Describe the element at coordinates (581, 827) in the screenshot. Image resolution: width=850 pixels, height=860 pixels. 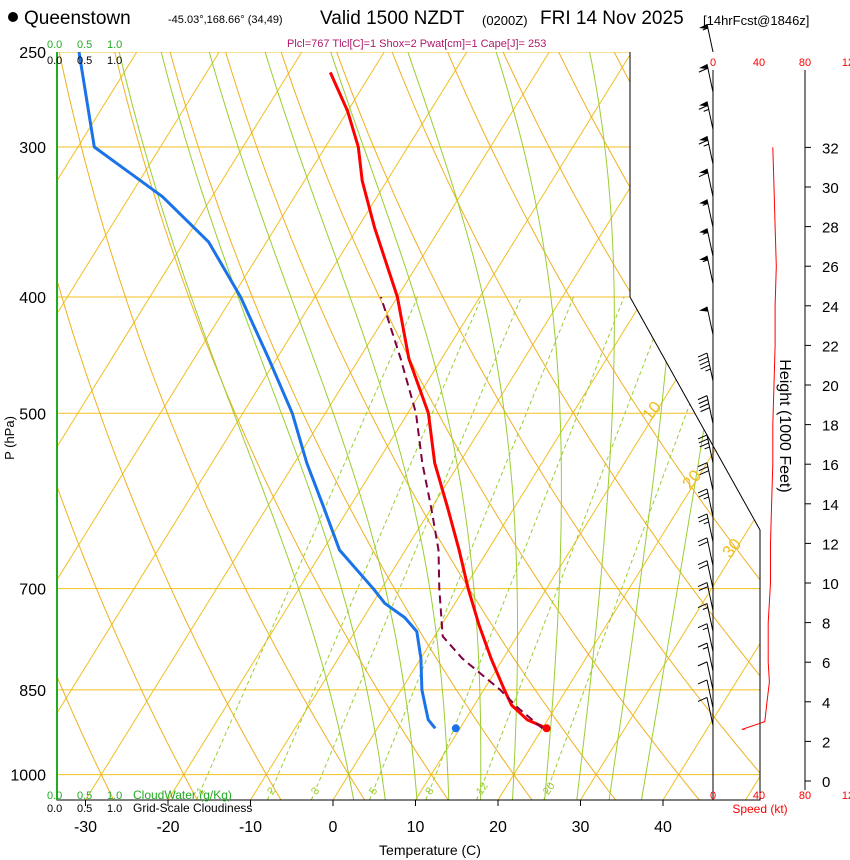
I see `temperature-tick-label: 30` at that location.